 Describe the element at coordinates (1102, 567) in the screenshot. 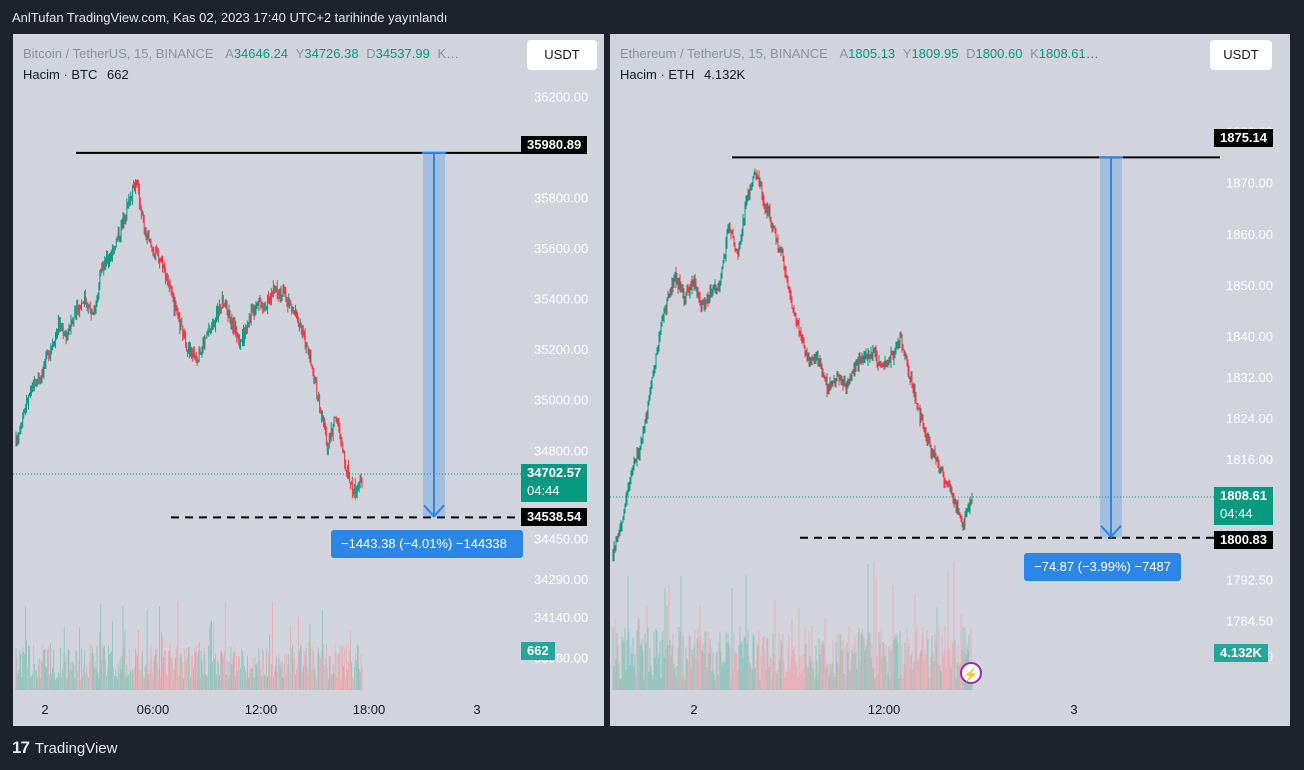

I see `eth-measure-label: −74.87 (−3.99%) −7487` at that location.